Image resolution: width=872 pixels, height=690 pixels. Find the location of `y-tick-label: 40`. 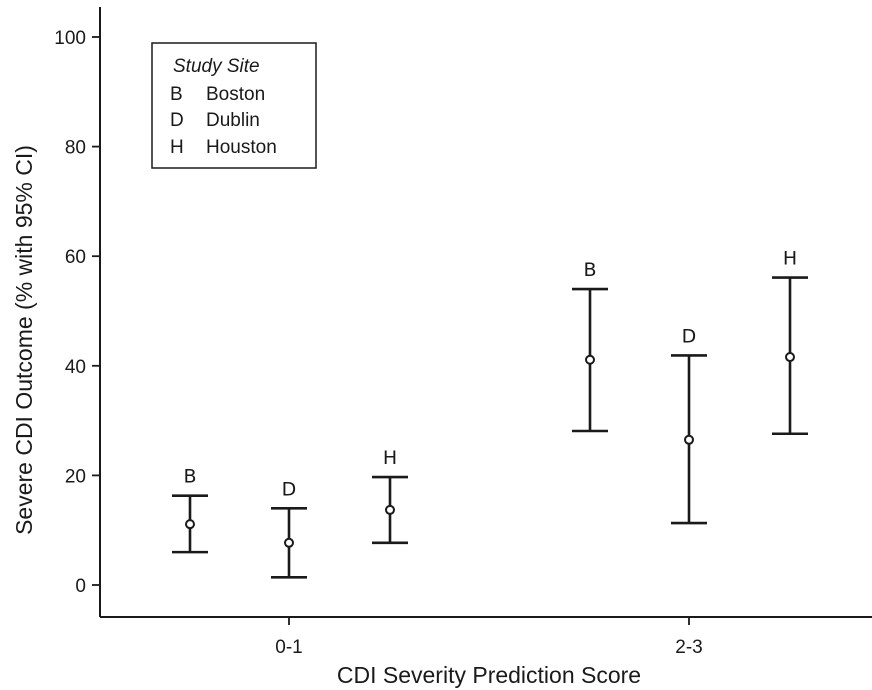

y-tick-label: 40 is located at coordinates (75, 367).